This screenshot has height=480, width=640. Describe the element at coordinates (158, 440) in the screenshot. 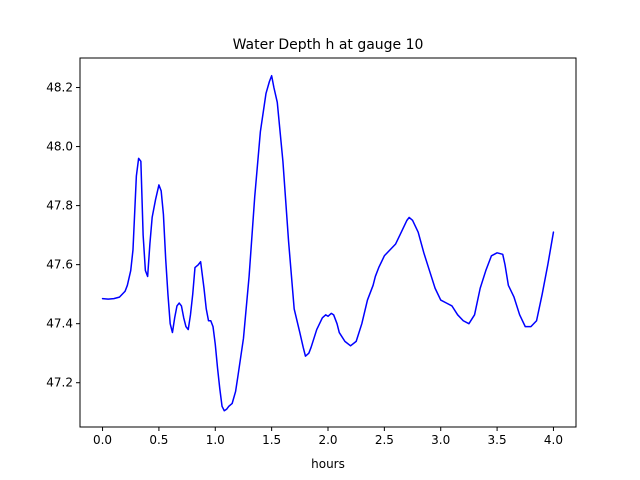

I see `x-tick-label: 0.5` at that location.